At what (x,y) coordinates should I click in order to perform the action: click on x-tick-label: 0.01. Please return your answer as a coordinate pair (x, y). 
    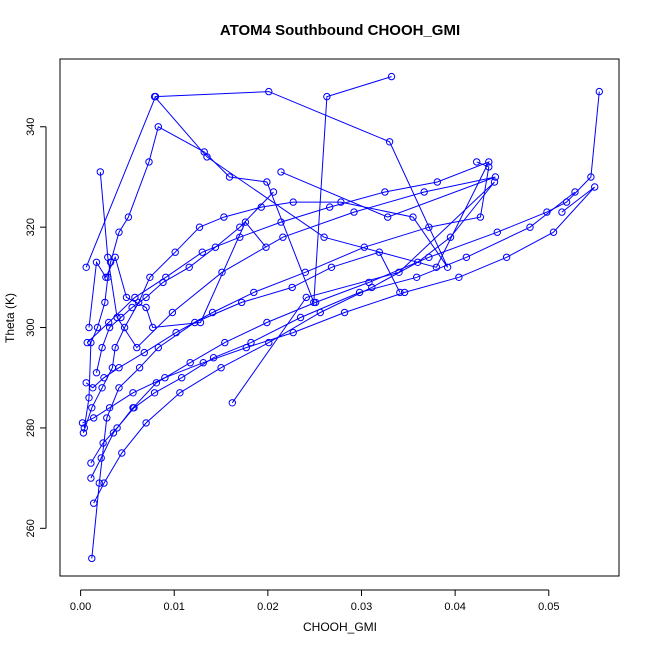
    Looking at the image, I should click on (174, 607).